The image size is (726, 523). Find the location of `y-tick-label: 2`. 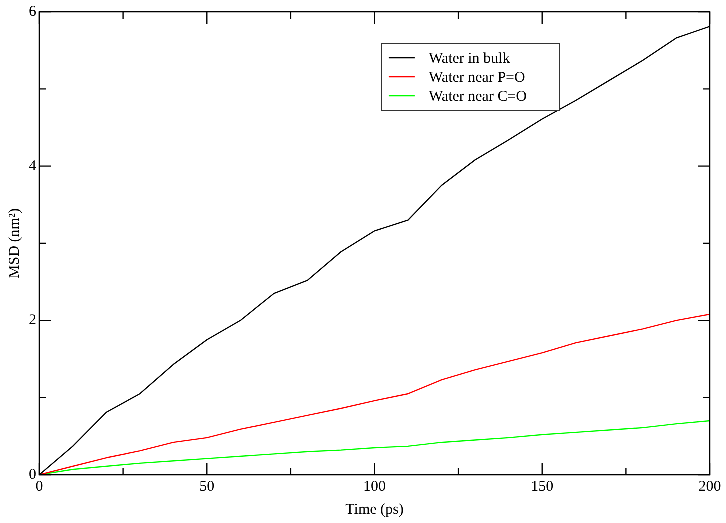

y-tick-label: 2 is located at coordinates (32, 320).